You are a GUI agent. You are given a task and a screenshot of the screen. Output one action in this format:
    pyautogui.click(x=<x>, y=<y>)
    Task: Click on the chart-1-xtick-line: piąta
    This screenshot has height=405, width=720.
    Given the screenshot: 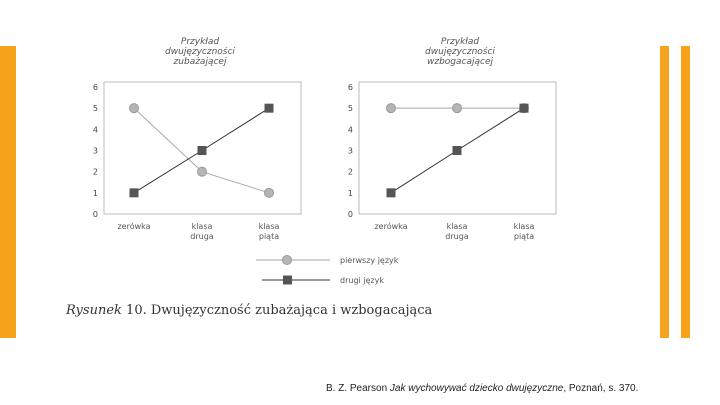 What is the action you would take?
    pyautogui.click(x=269, y=236)
    